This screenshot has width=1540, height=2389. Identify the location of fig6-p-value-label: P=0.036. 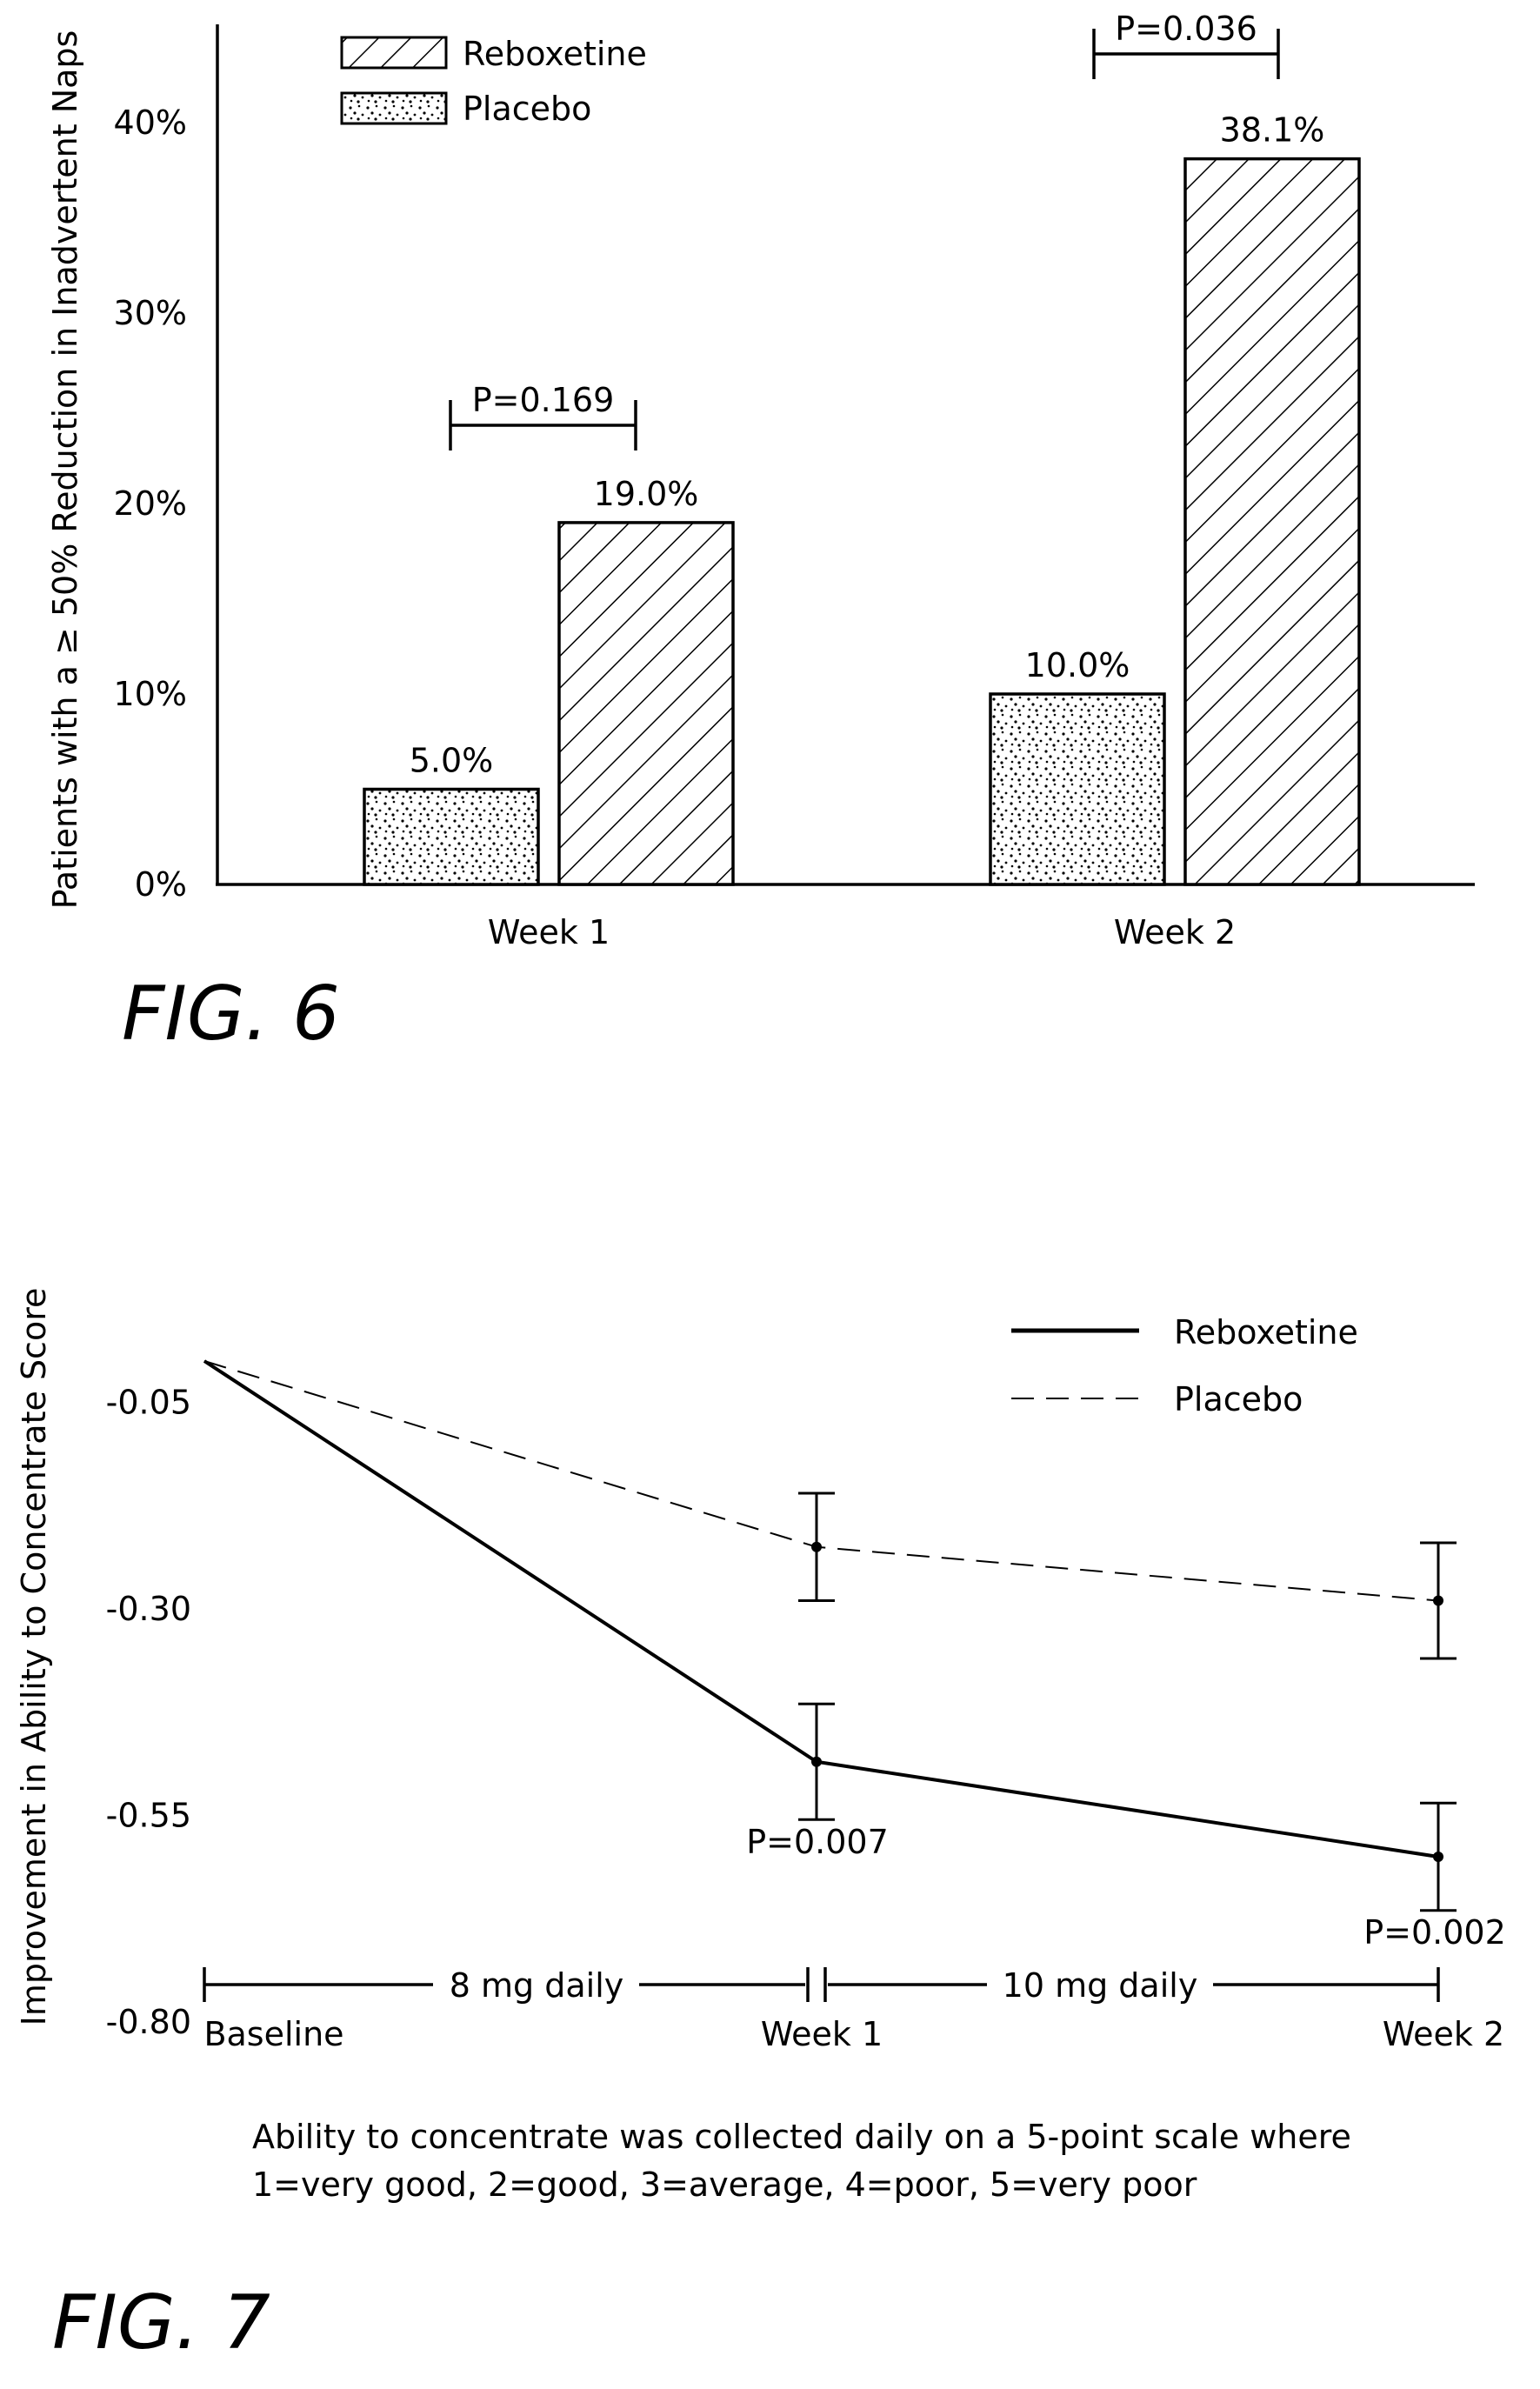
(1186, 29).